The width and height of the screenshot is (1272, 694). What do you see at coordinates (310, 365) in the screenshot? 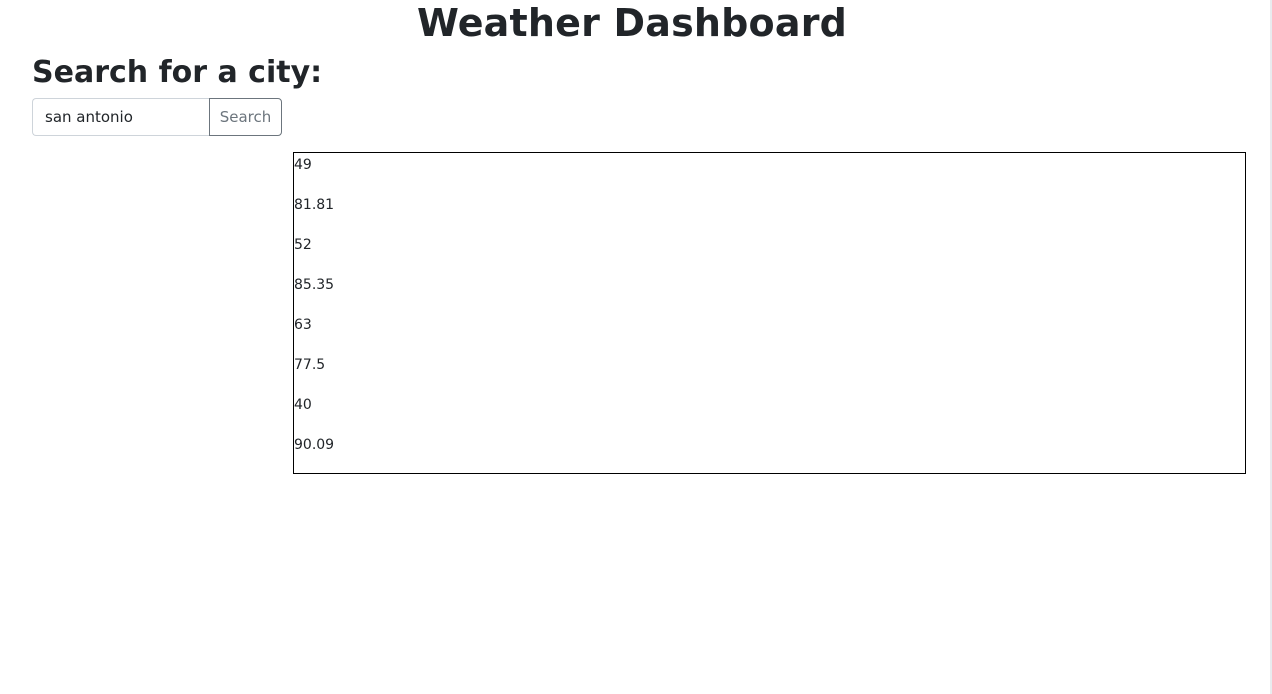
I see `result-value: 77.5` at bounding box center [310, 365].